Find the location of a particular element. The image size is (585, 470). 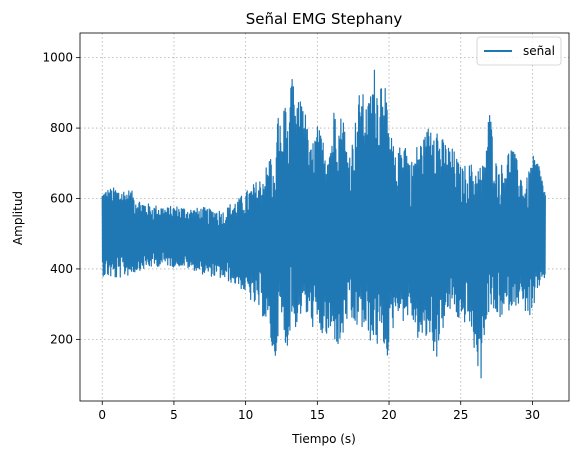

y-tick-label: 1000 is located at coordinates (57, 58).